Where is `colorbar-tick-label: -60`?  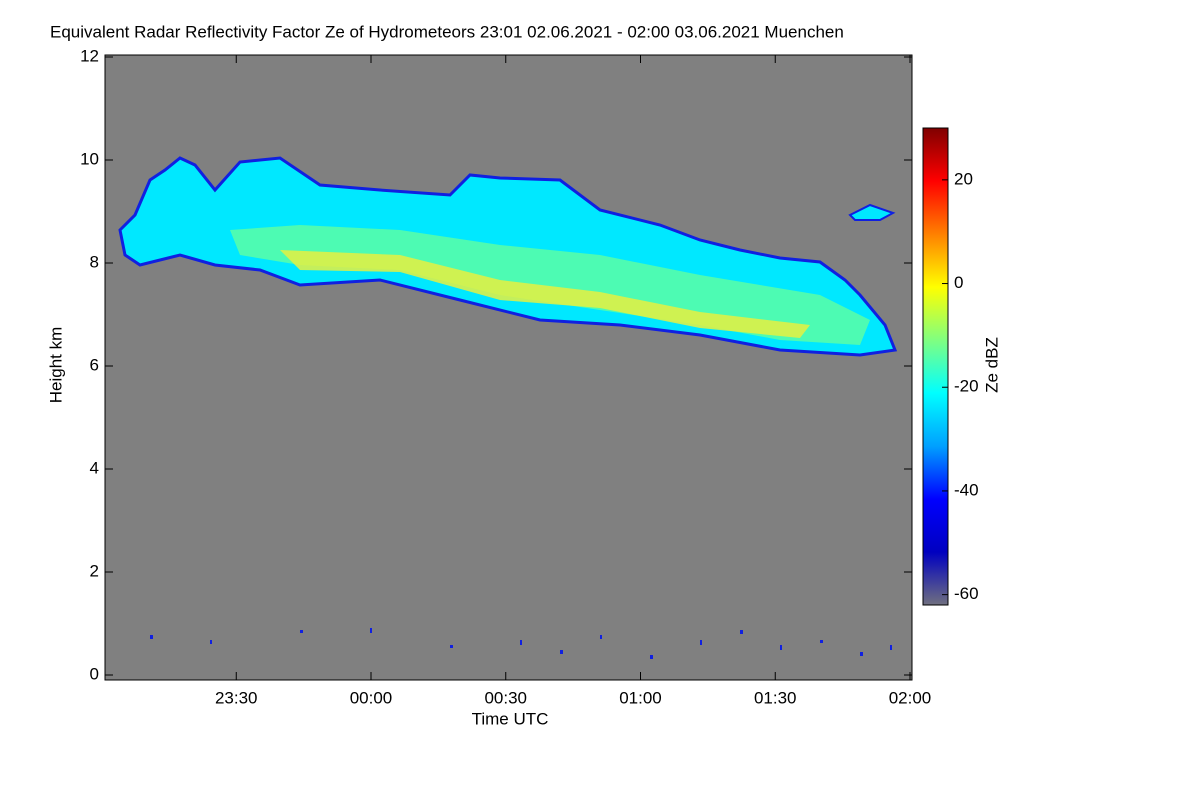 colorbar-tick-label: -60 is located at coordinates (966, 593).